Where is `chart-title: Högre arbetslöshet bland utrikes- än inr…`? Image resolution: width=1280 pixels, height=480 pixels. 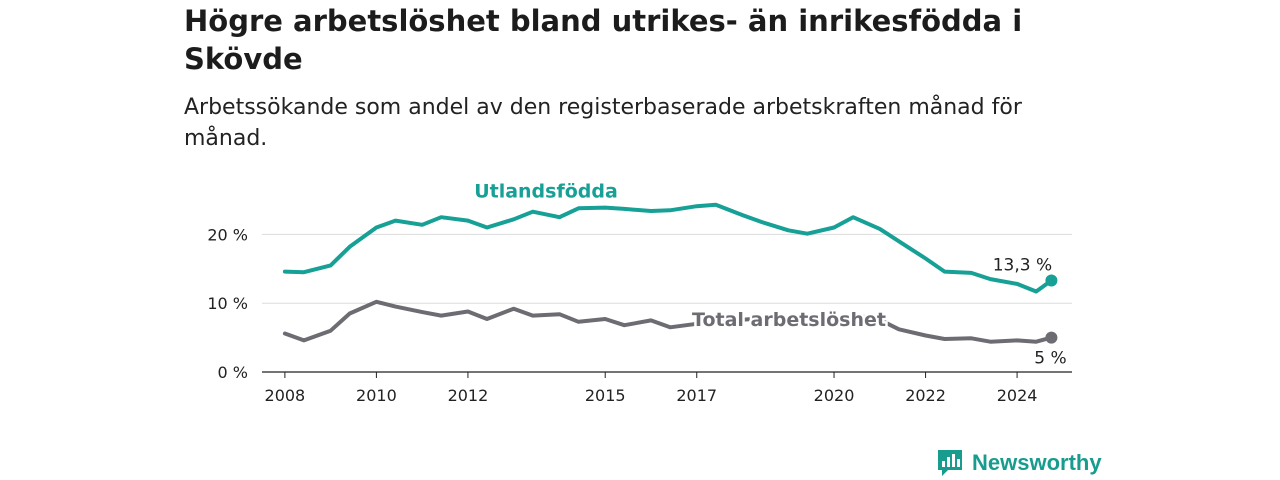 chart-title: Högre arbetslöshet bland utrikes- än inr… is located at coordinates (603, 40).